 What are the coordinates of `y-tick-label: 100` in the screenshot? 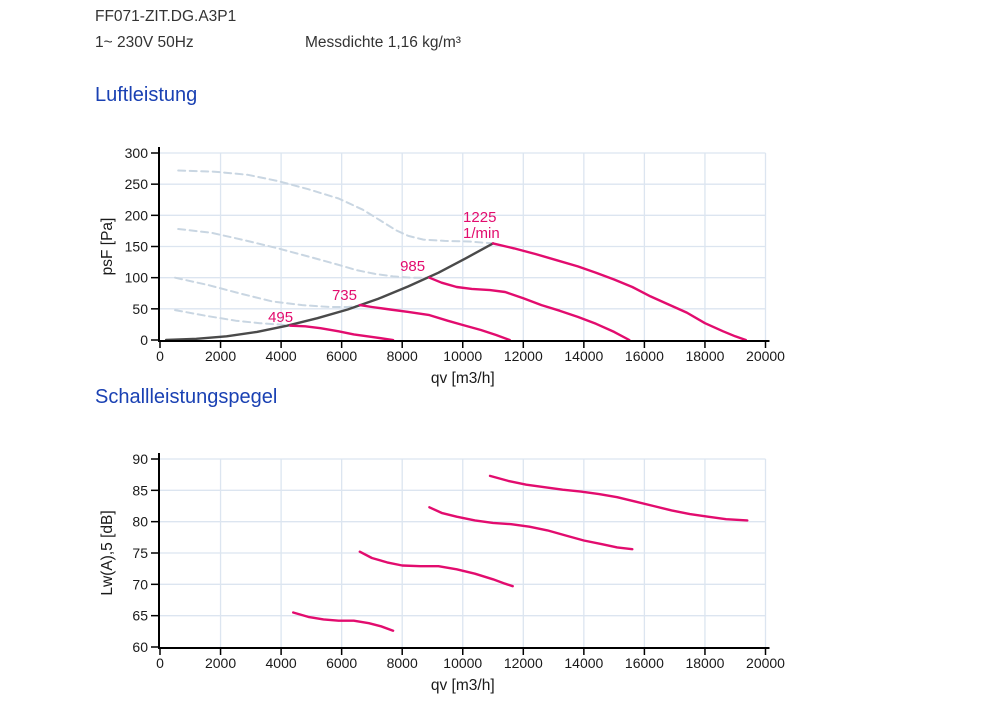 It's located at (137, 278).